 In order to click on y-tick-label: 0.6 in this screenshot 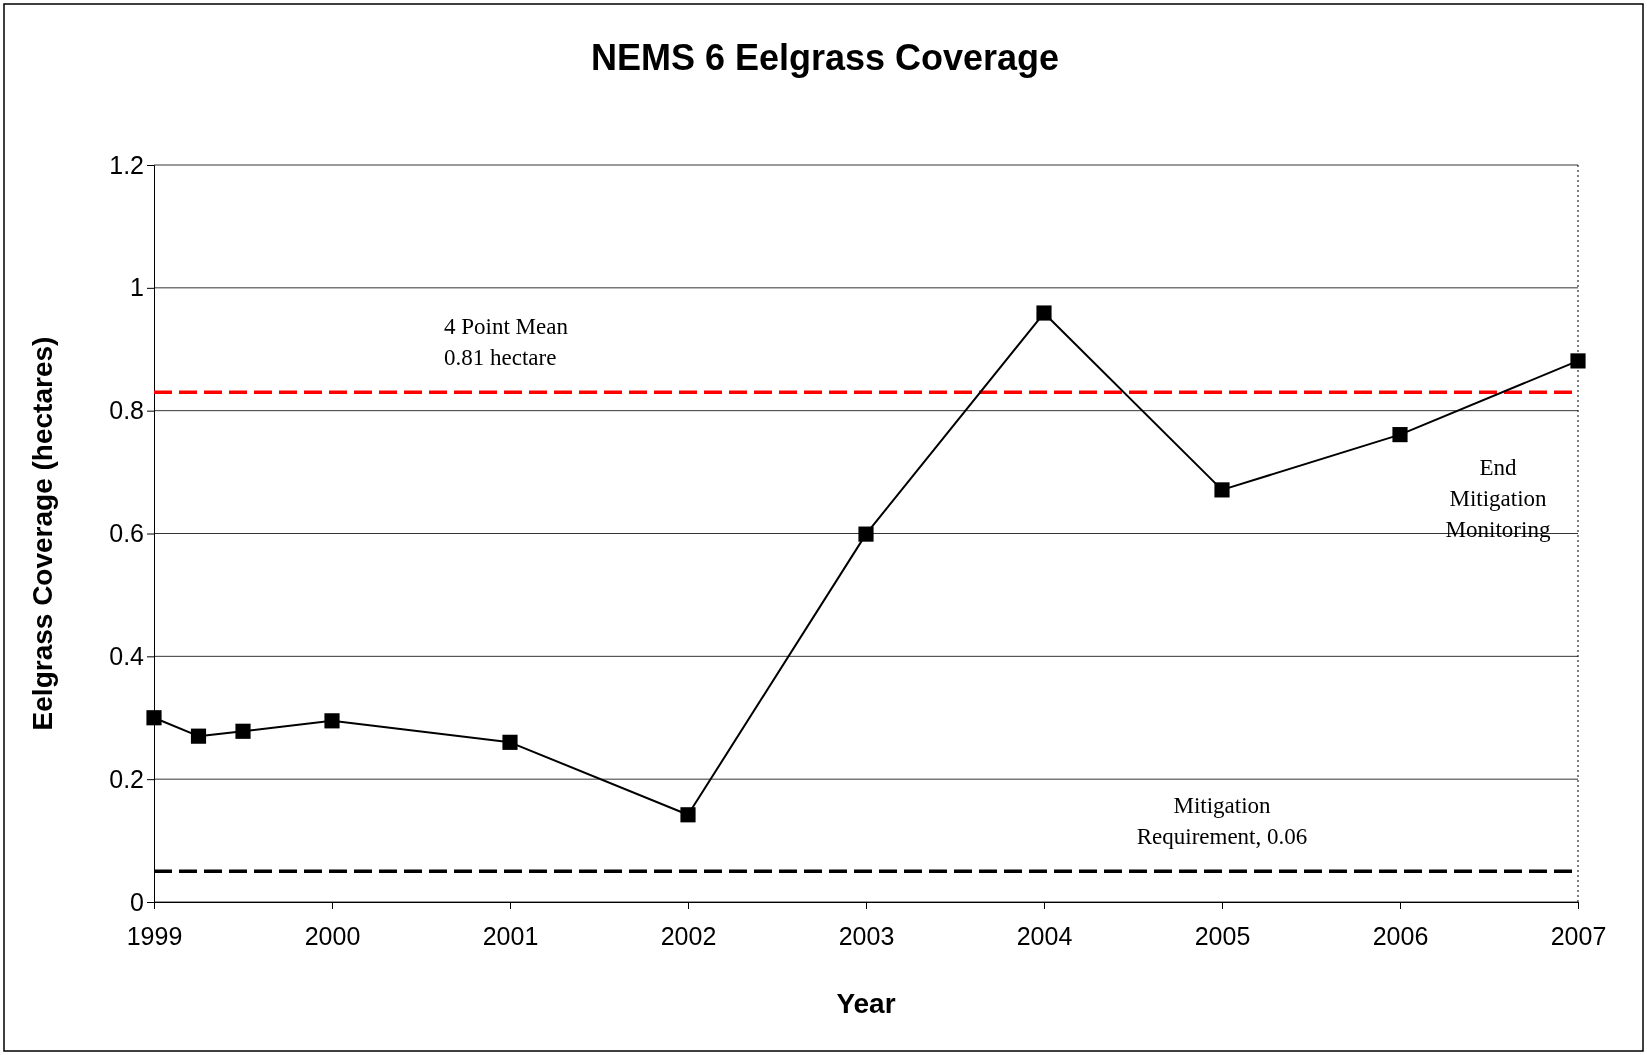, I will do `click(126, 533)`.